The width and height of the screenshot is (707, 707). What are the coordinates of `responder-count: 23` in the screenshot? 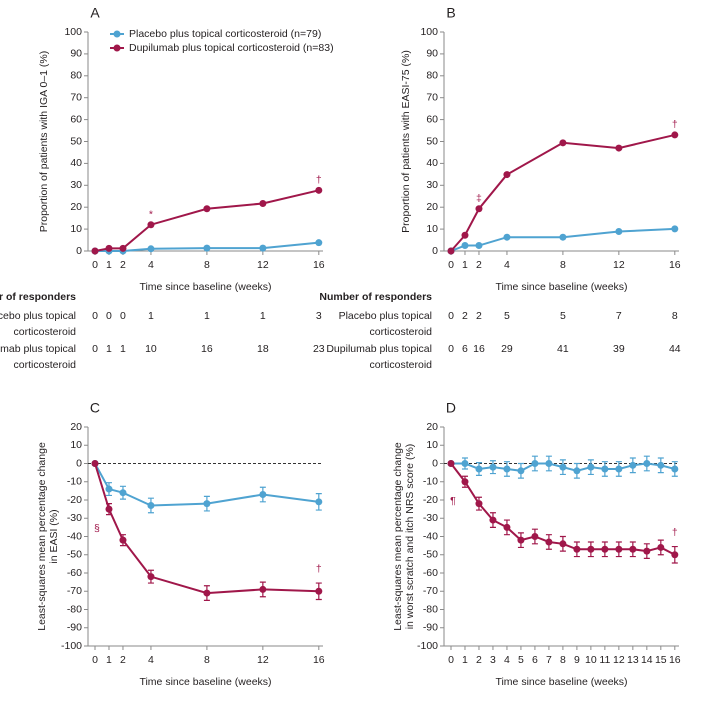 It's located at (319, 349).